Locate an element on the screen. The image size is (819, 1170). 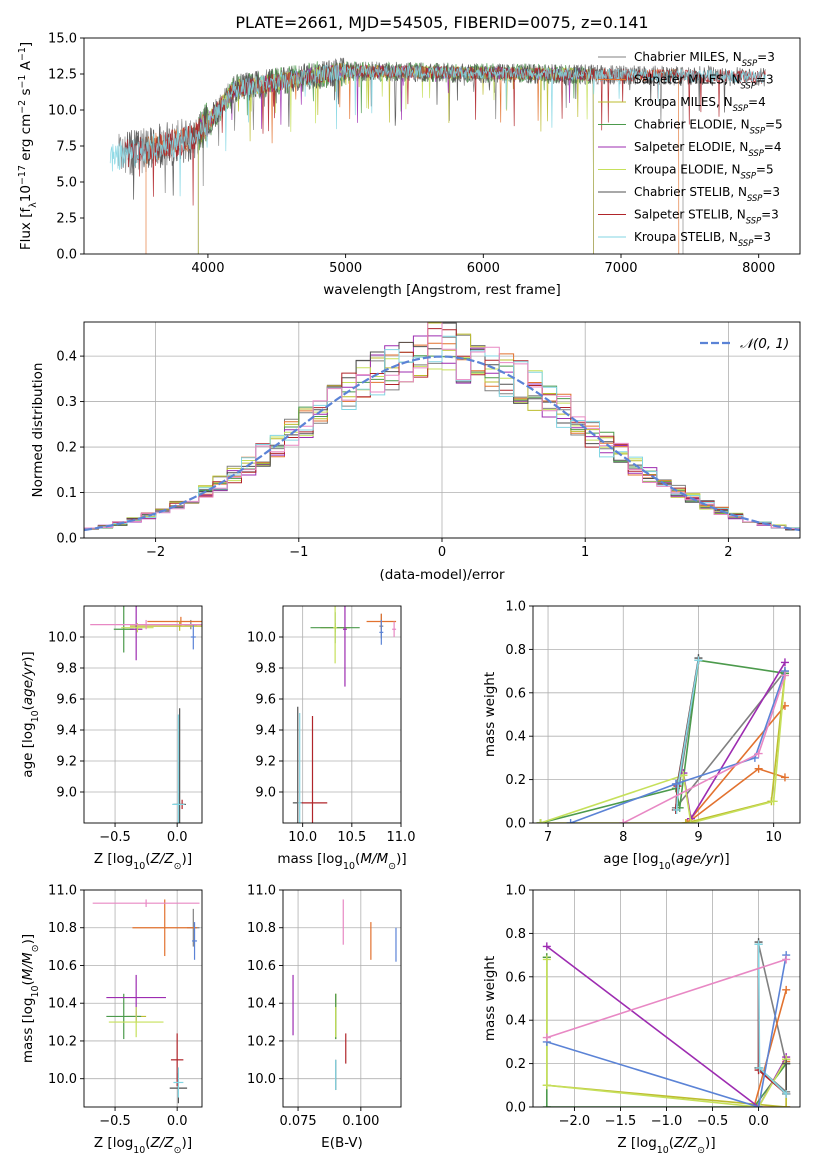
legend-entry: 𝒩(0, 1) is located at coordinates (764, 344).